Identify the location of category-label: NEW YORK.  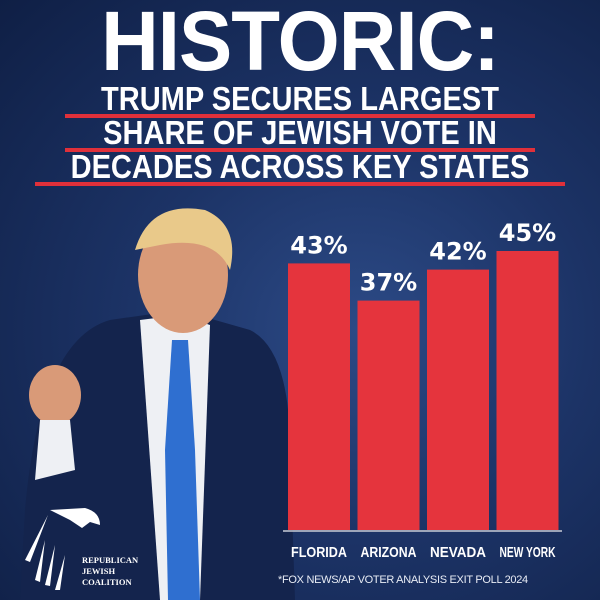
(528, 552).